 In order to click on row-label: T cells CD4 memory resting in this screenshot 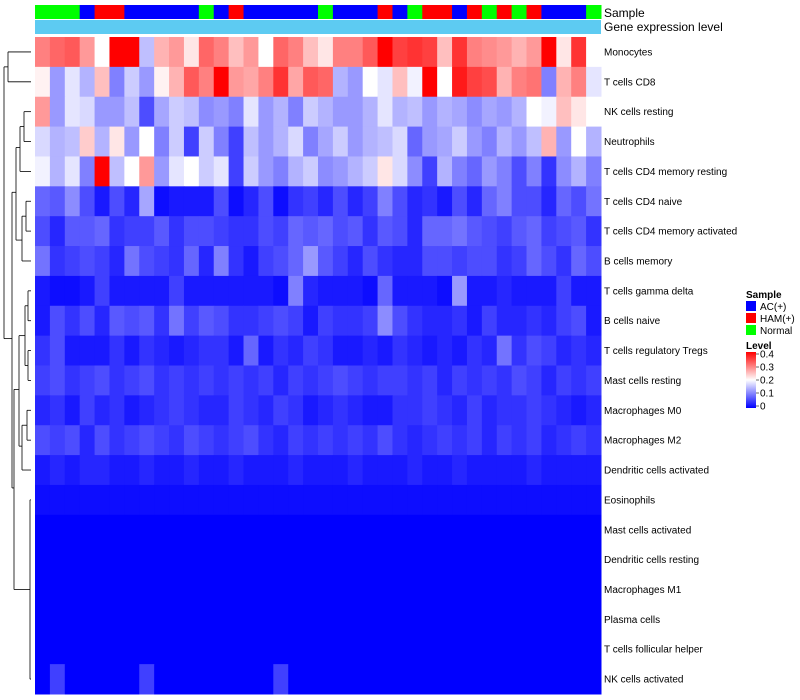, I will do `click(665, 172)`.